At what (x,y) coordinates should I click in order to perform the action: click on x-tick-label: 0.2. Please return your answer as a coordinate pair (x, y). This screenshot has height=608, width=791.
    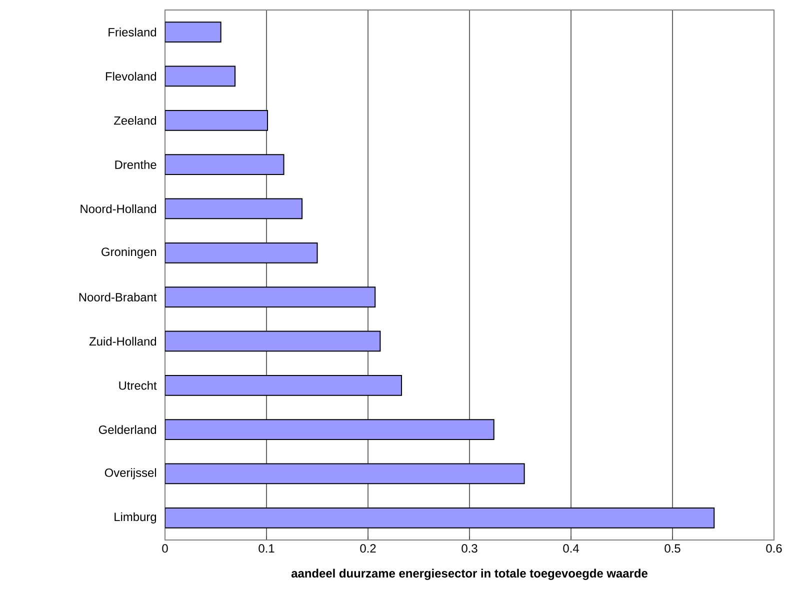
    Looking at the image, I should click on (368, 548).